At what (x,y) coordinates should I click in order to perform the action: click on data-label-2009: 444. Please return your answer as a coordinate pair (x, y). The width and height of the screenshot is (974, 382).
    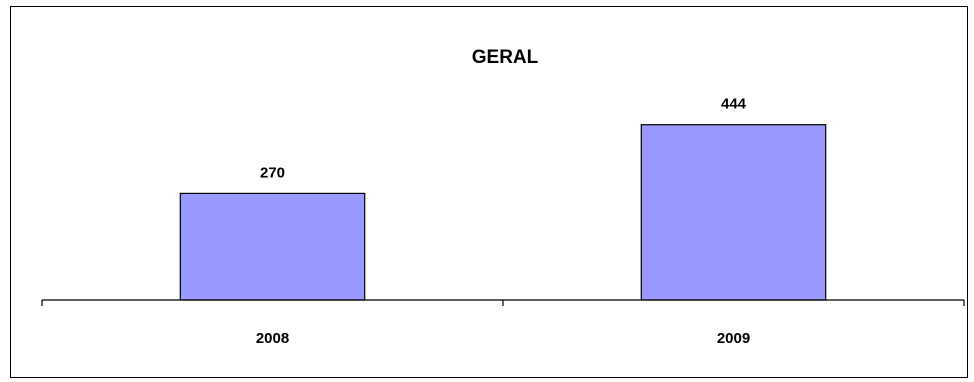
    Looking at the image, I should click on (734, 104).